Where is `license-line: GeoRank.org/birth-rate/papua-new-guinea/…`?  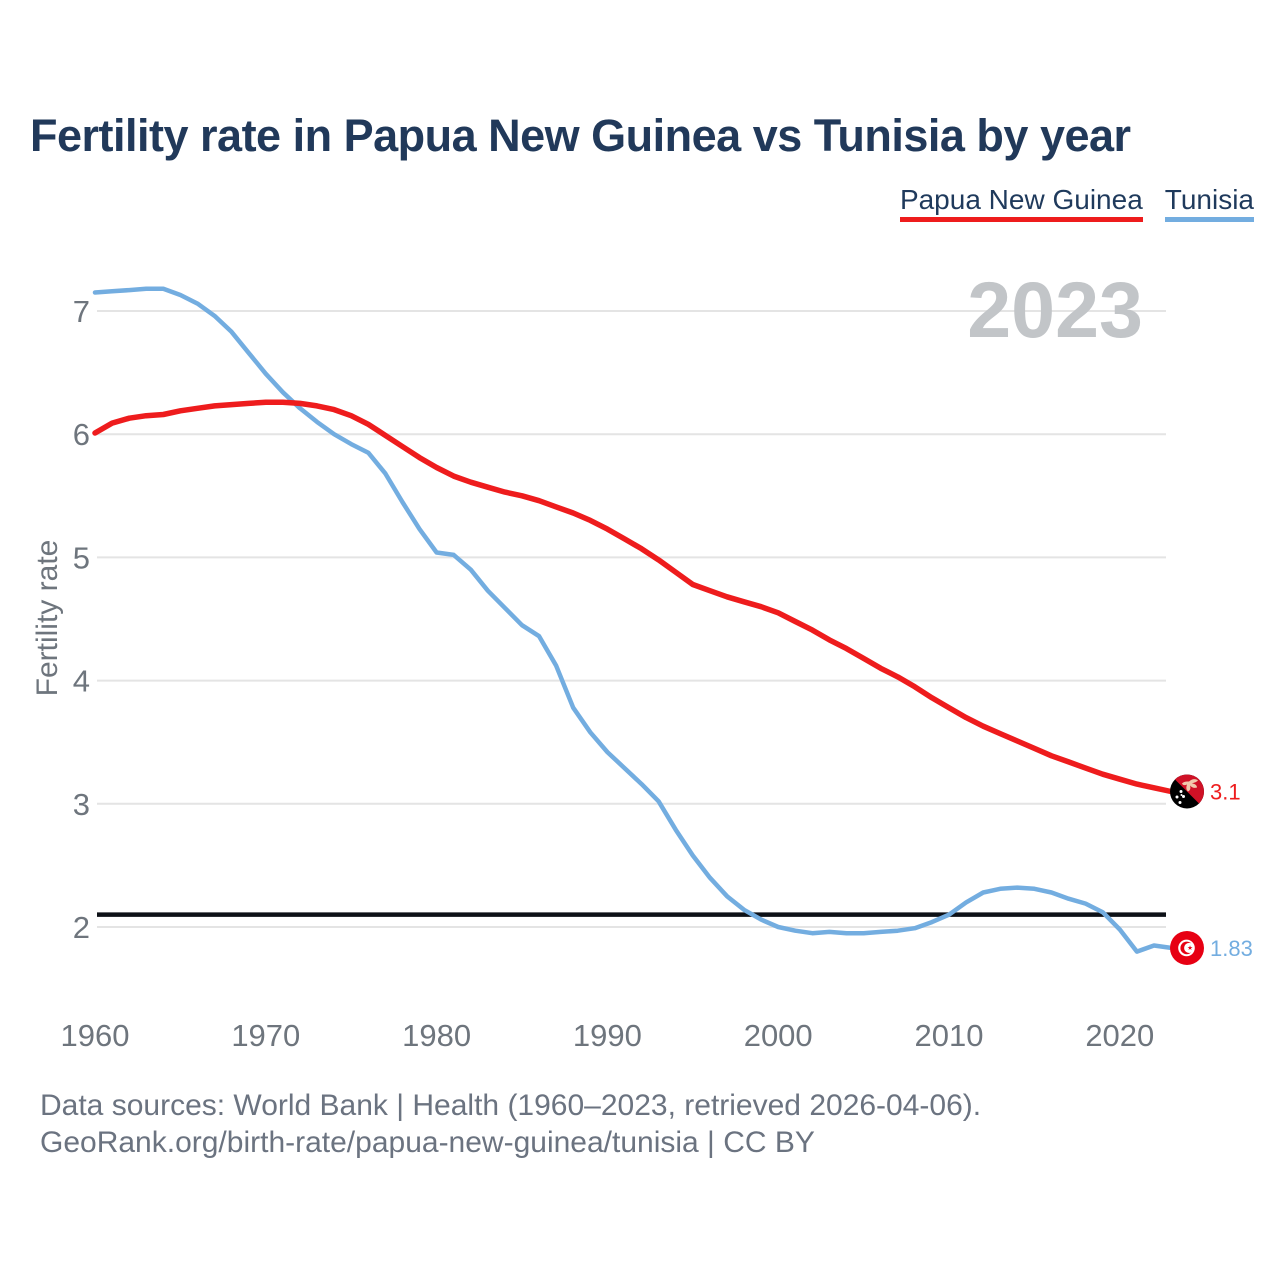
license-line: GeoRank.org/birth-rate/papua-new-guinea/… is located at coordinates (427, 1142).